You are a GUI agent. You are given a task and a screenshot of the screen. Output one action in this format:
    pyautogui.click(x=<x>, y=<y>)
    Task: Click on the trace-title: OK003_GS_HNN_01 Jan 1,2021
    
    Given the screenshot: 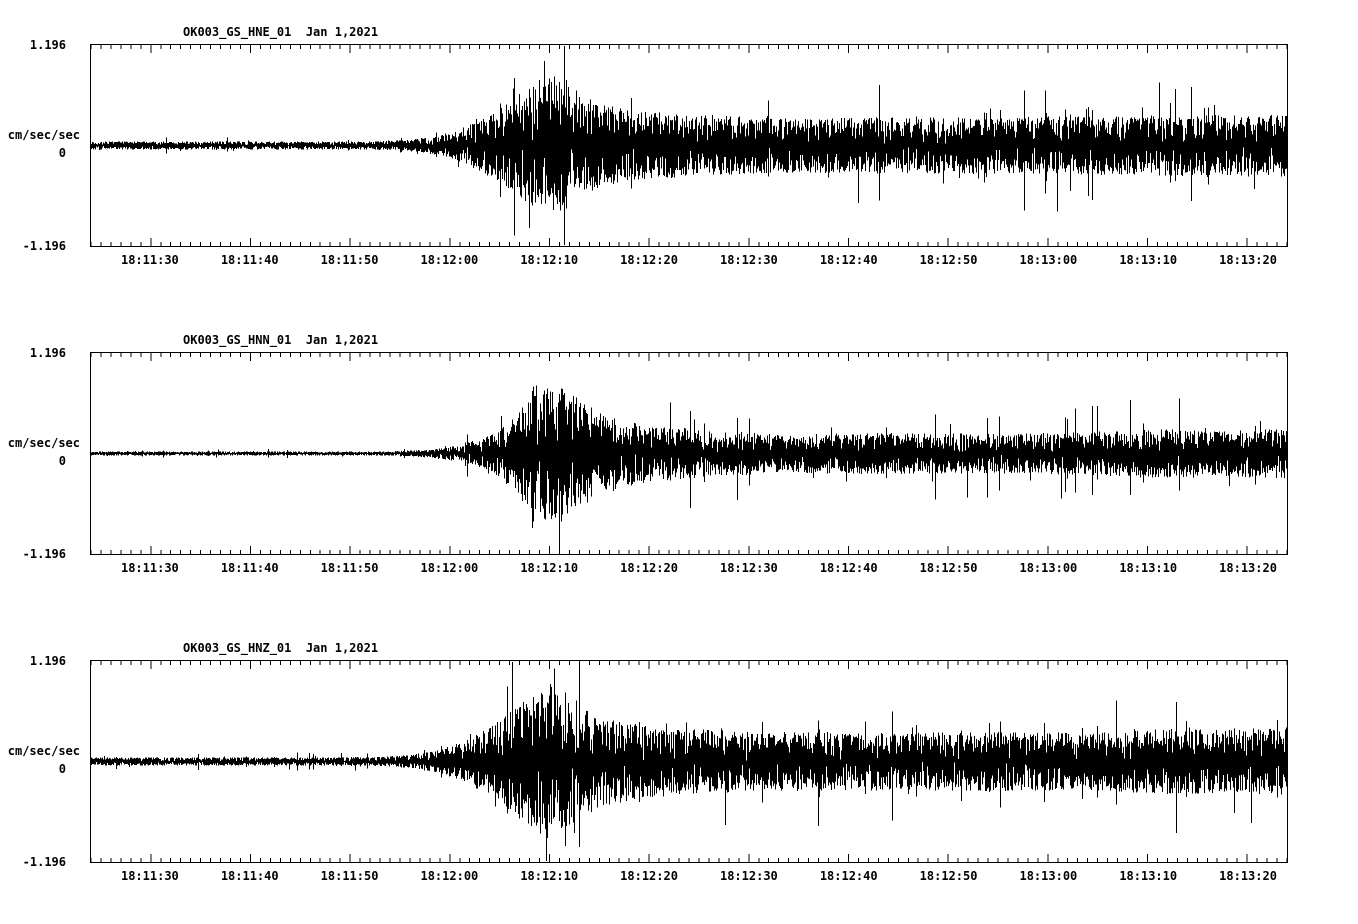 What is the action you would take?
    pyautogui.click(x=281, y=340)
    